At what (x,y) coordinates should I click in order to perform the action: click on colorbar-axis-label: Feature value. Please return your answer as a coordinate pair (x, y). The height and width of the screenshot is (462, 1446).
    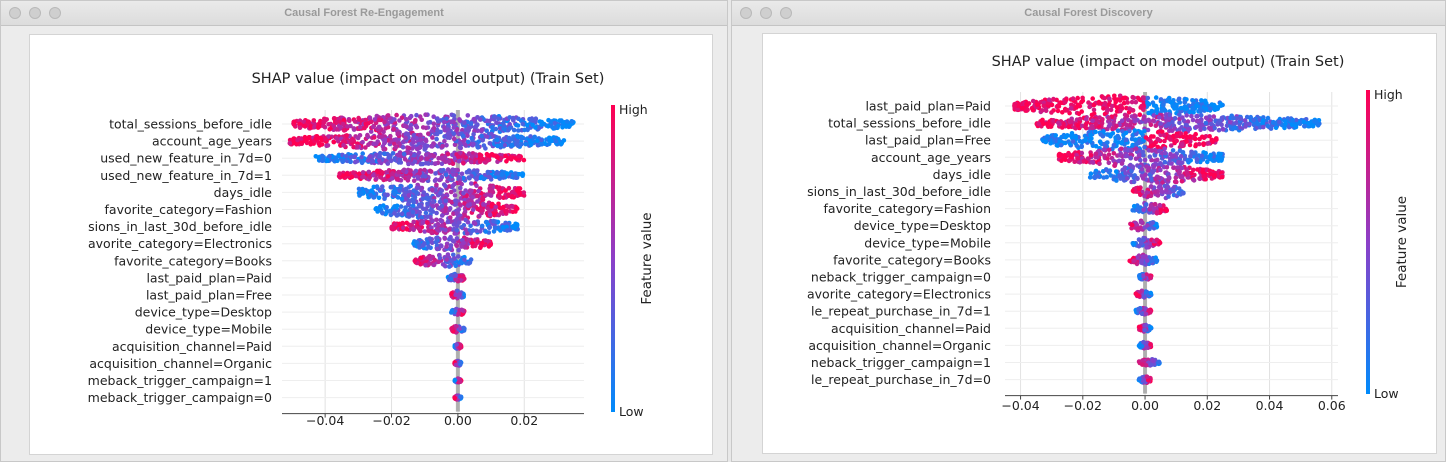
    Looking at the image, I should click on (647, 258).